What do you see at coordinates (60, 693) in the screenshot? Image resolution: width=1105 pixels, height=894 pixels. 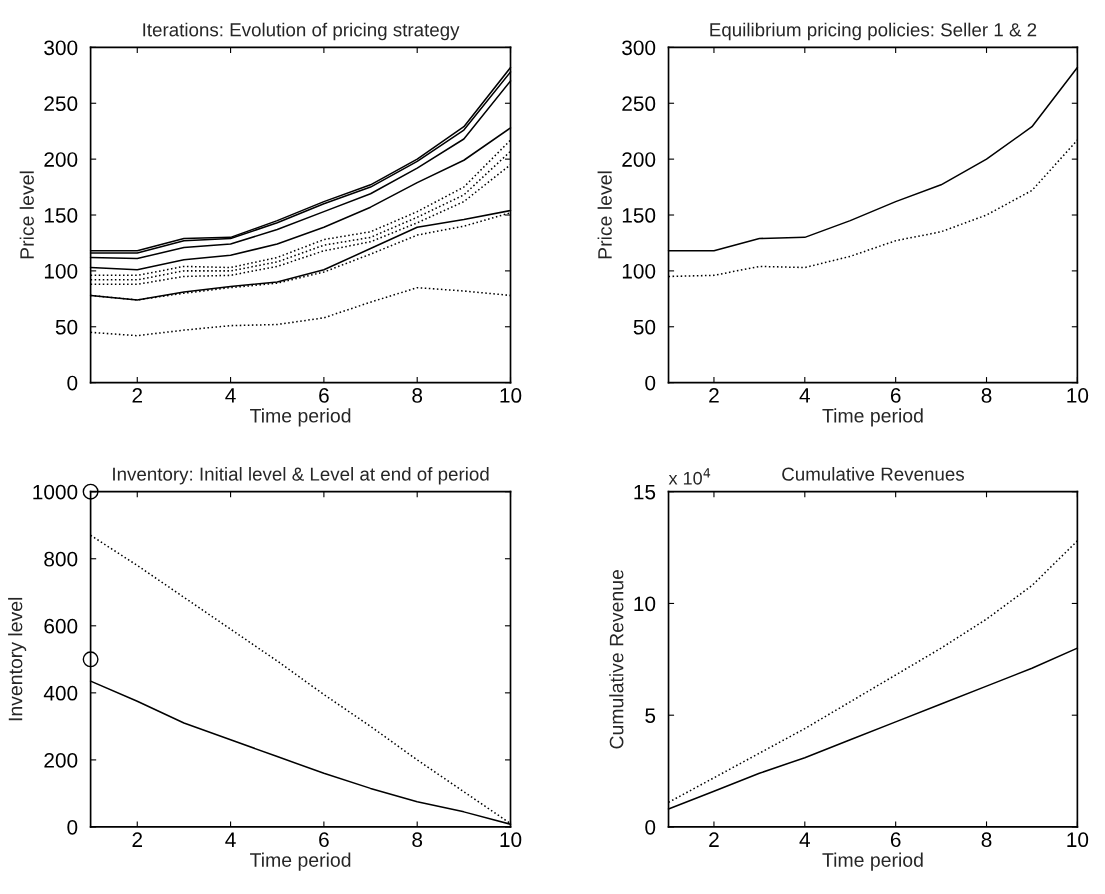 I see `y-tick-label: 400` at bounding box center [60, 693].